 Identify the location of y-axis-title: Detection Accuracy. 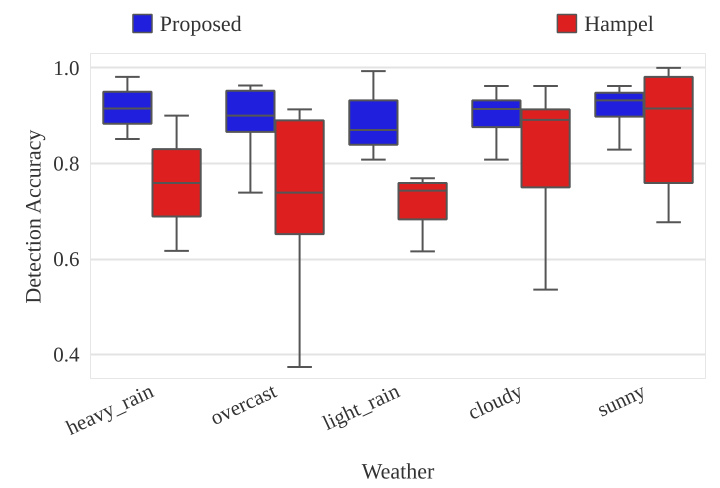
(33, 217).